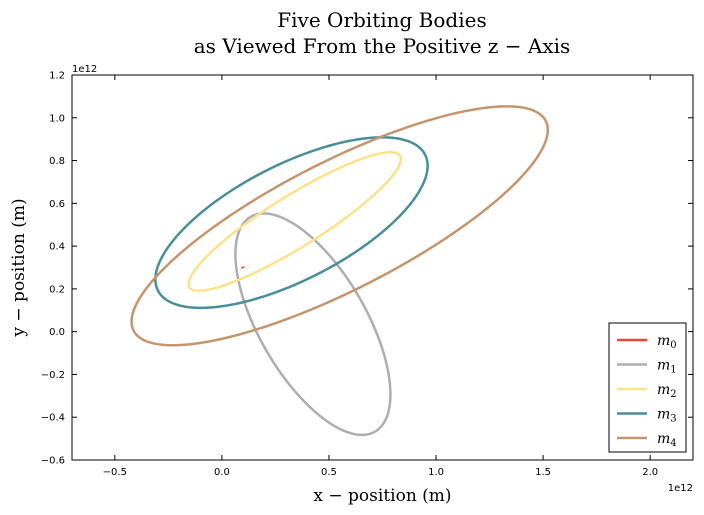 The width and height of the screenshot is (704, 515). What do you see at coordinates (53, 418) in the screenshot?
I see `y-tick-label: −0.4` at bounding box center [53, 418].